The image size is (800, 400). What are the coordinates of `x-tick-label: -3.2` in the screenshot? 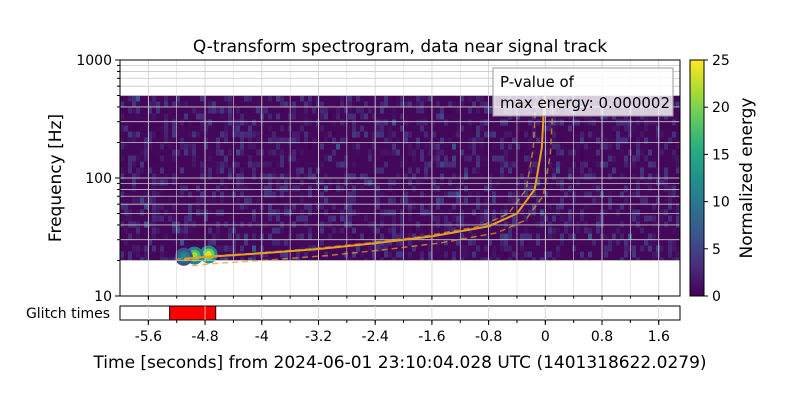 It's located at (318, 337).